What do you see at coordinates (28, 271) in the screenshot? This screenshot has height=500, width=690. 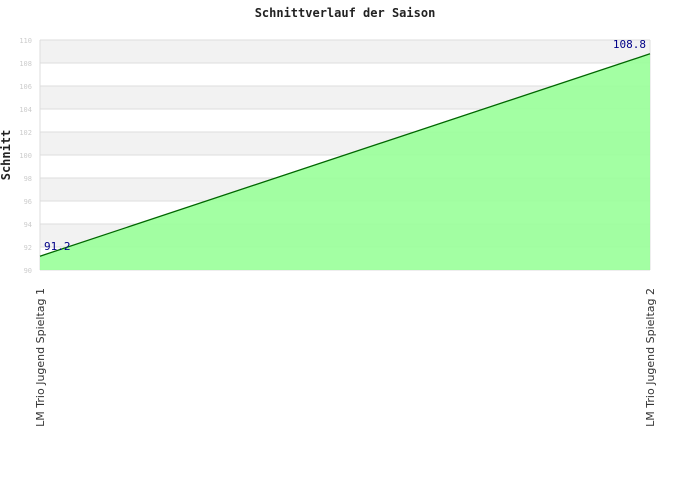 I see `y-tick-label: 90` at bounding box center [28, 271].